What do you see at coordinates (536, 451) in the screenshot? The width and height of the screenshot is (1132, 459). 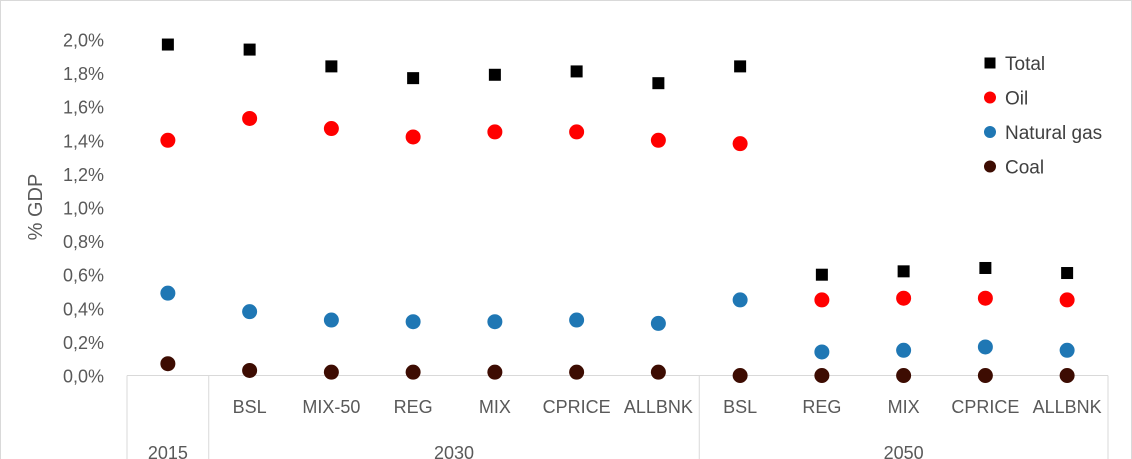 I see `x-group-labels: 2015 2030 2050` at bounding box center [536, 451].